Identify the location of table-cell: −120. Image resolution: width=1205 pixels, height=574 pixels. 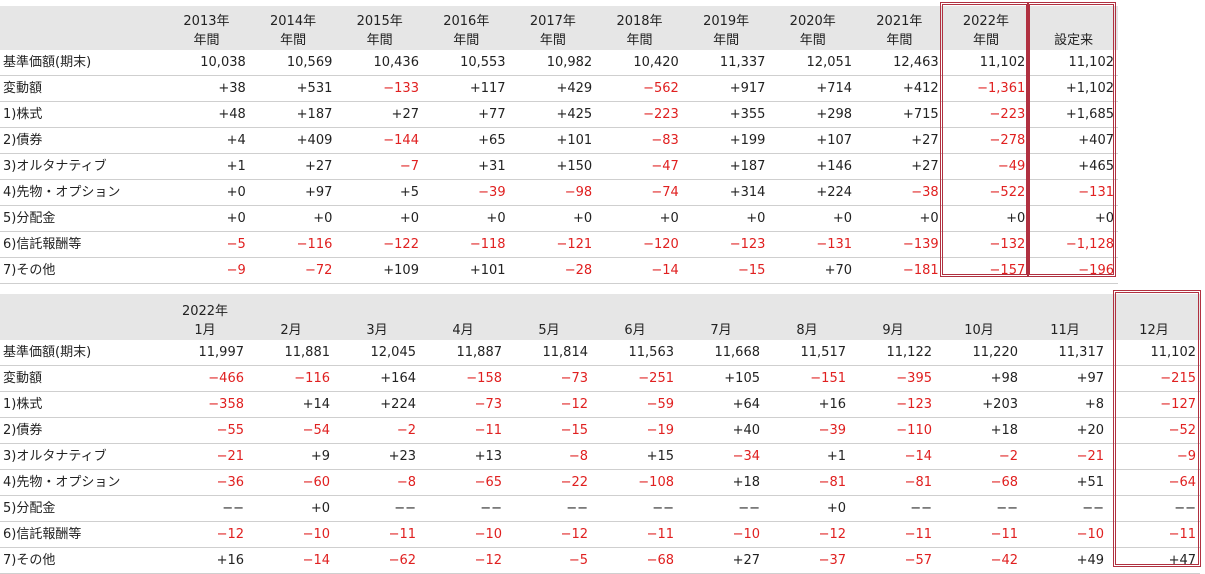
(639, 244).